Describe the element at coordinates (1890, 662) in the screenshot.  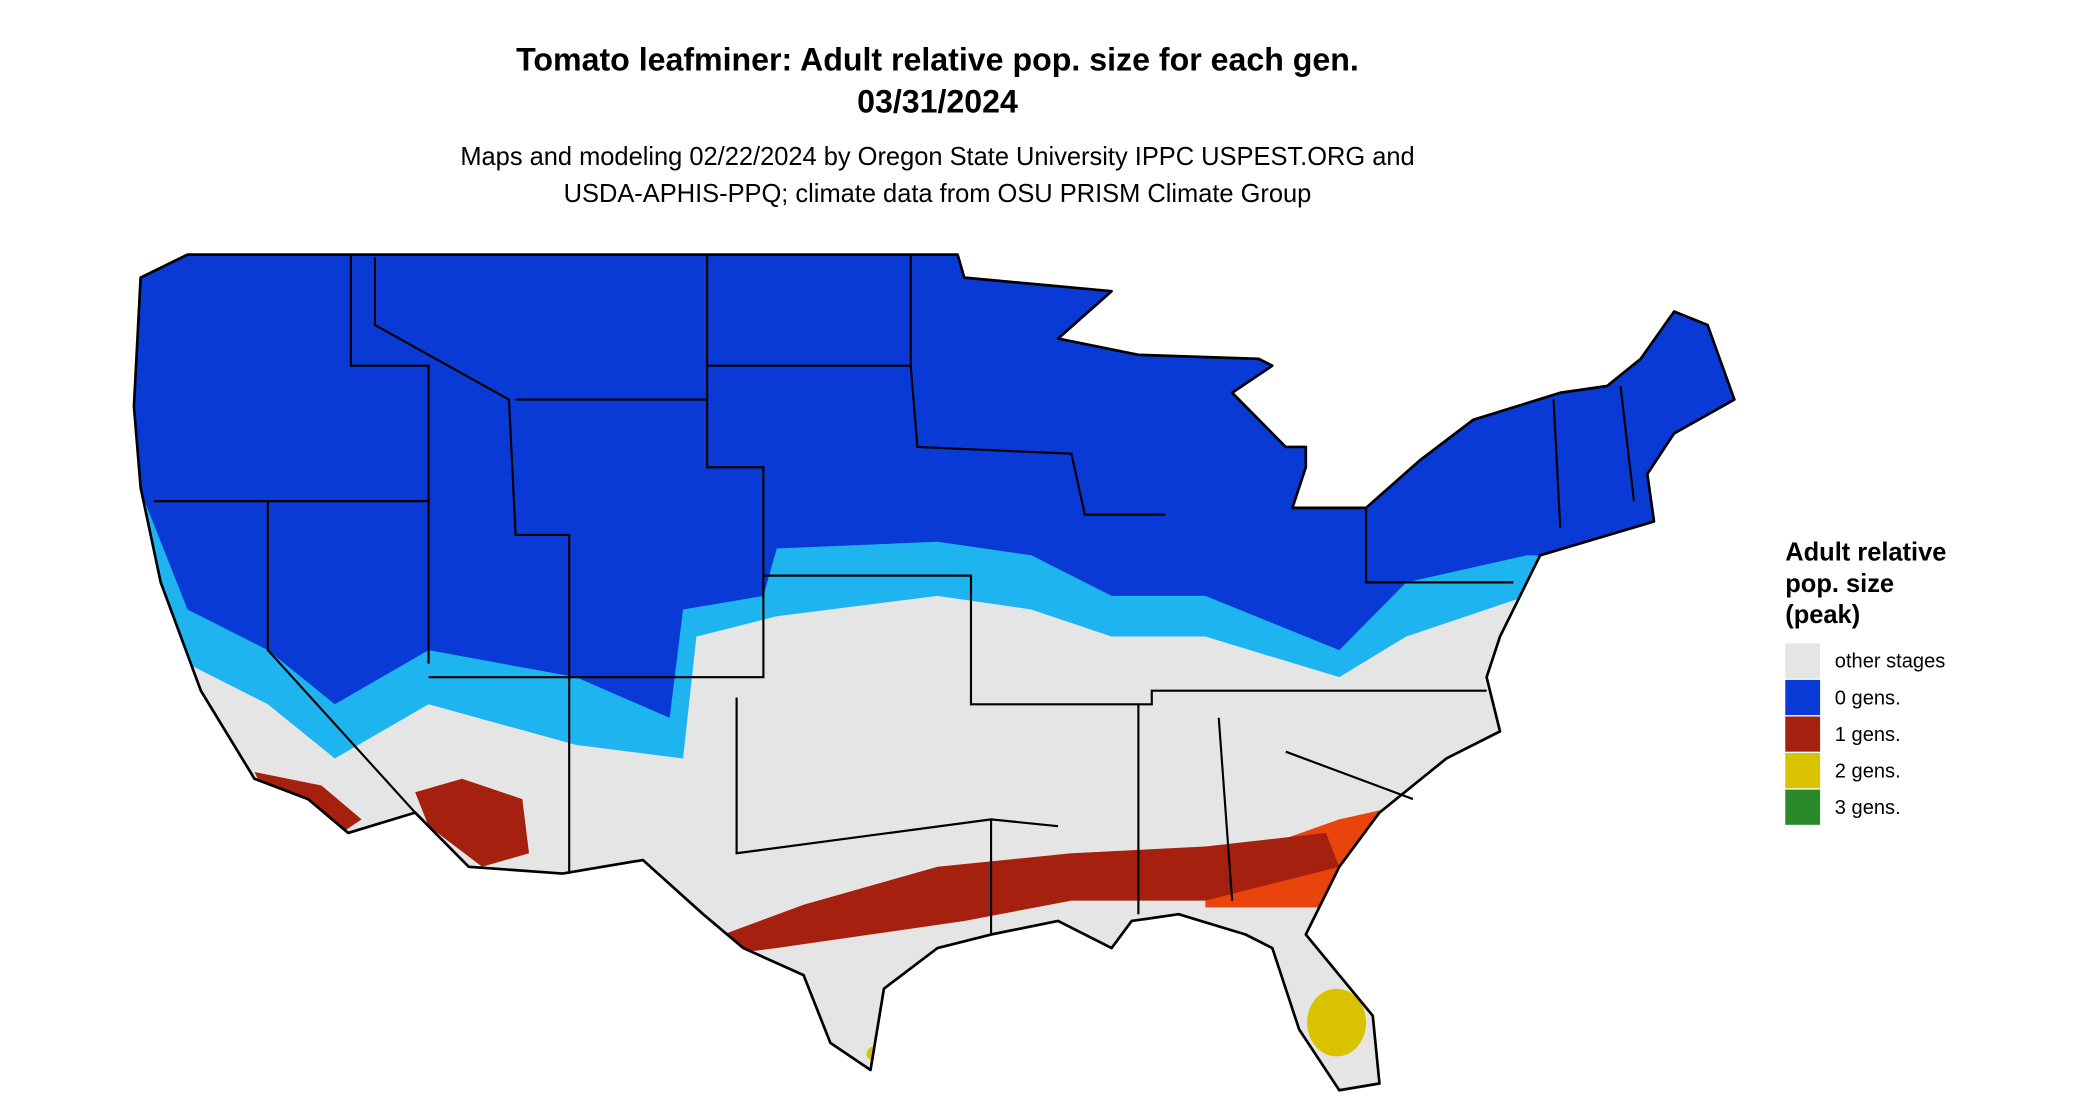
I see `legend-label: other stages` at that location.